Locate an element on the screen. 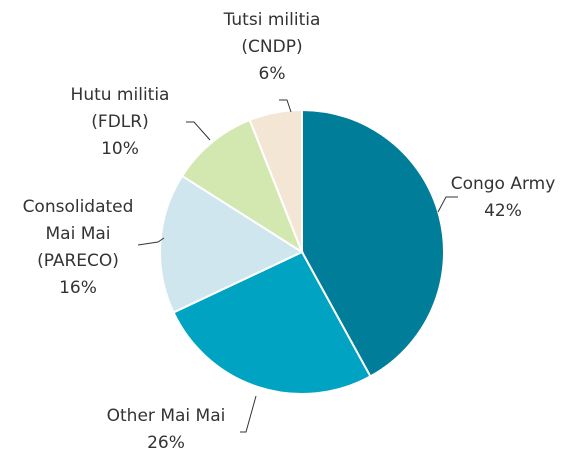 The image size is (578, 452). slice-label: Tutsi militia (CNDP) is located at coordinates (272, 33).